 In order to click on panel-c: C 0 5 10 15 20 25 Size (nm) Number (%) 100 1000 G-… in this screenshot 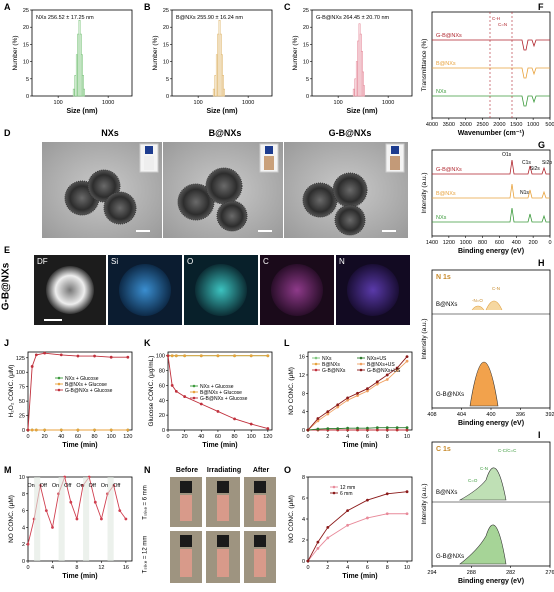, I will do `click(350, 62)`.